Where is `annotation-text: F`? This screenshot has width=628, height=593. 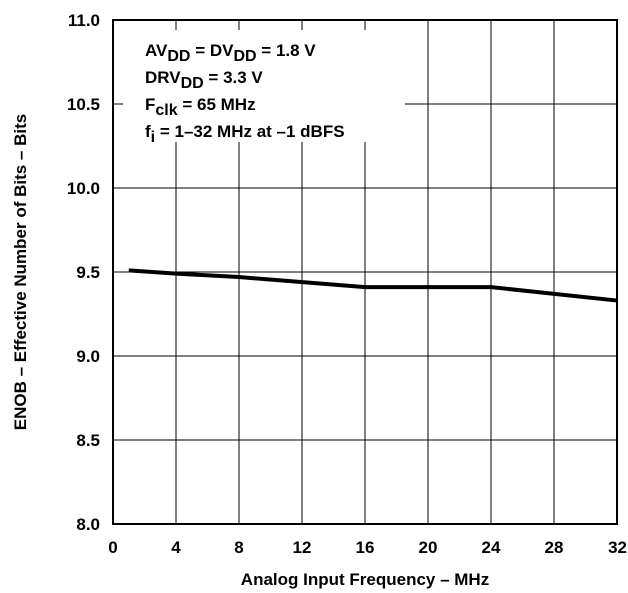
annotation-text: F is located at coordinates (150, 104).